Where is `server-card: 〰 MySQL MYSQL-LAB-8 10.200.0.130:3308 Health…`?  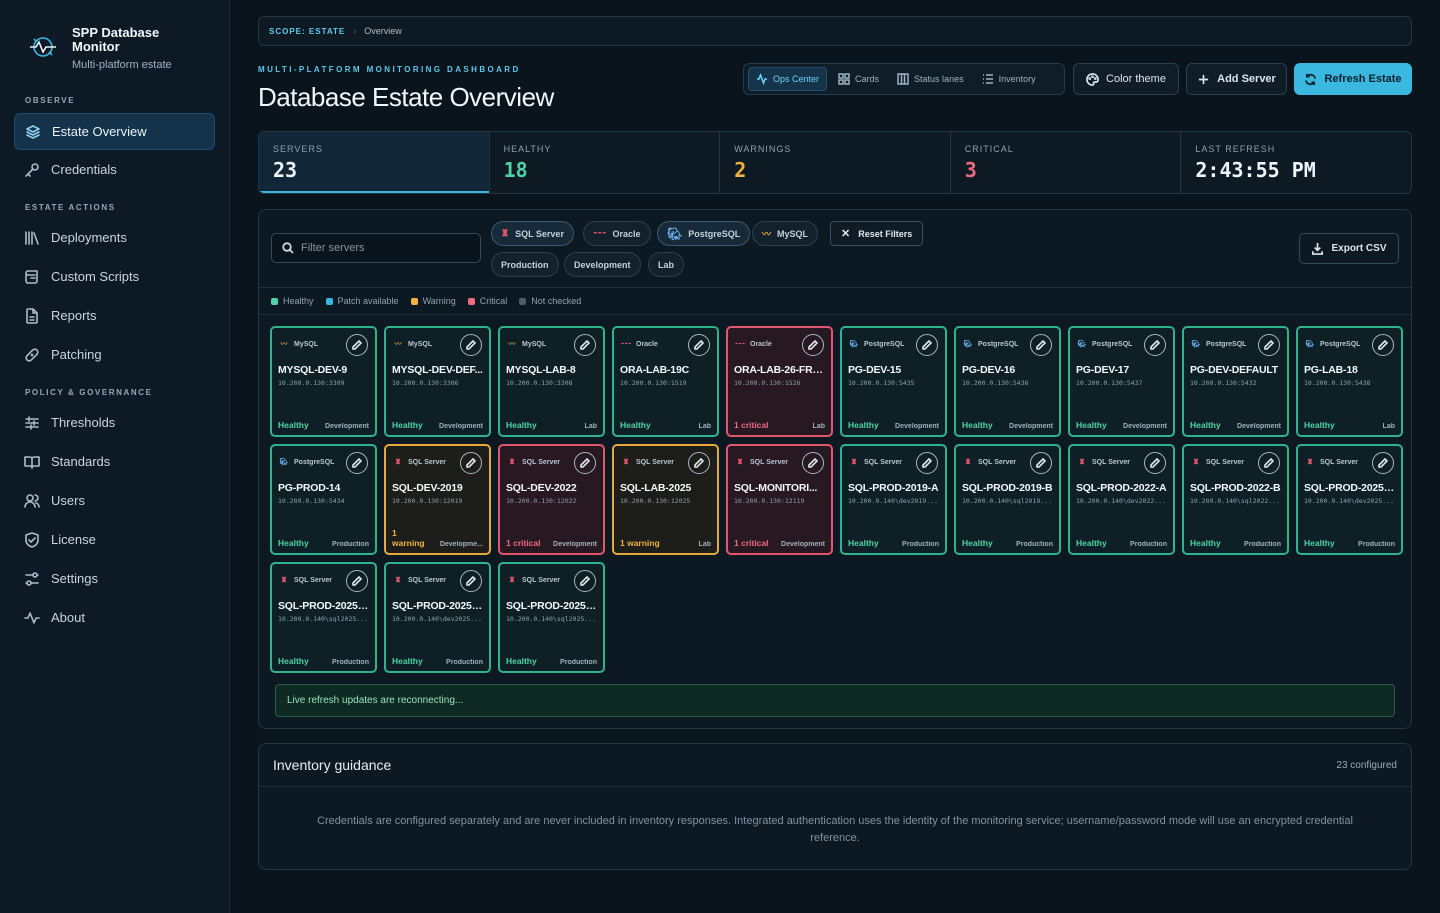
server-card: 〰 MySQL MYSQL-LAB-8 10.200.0.130:3308 Health… is located at coordinates (551, 381).